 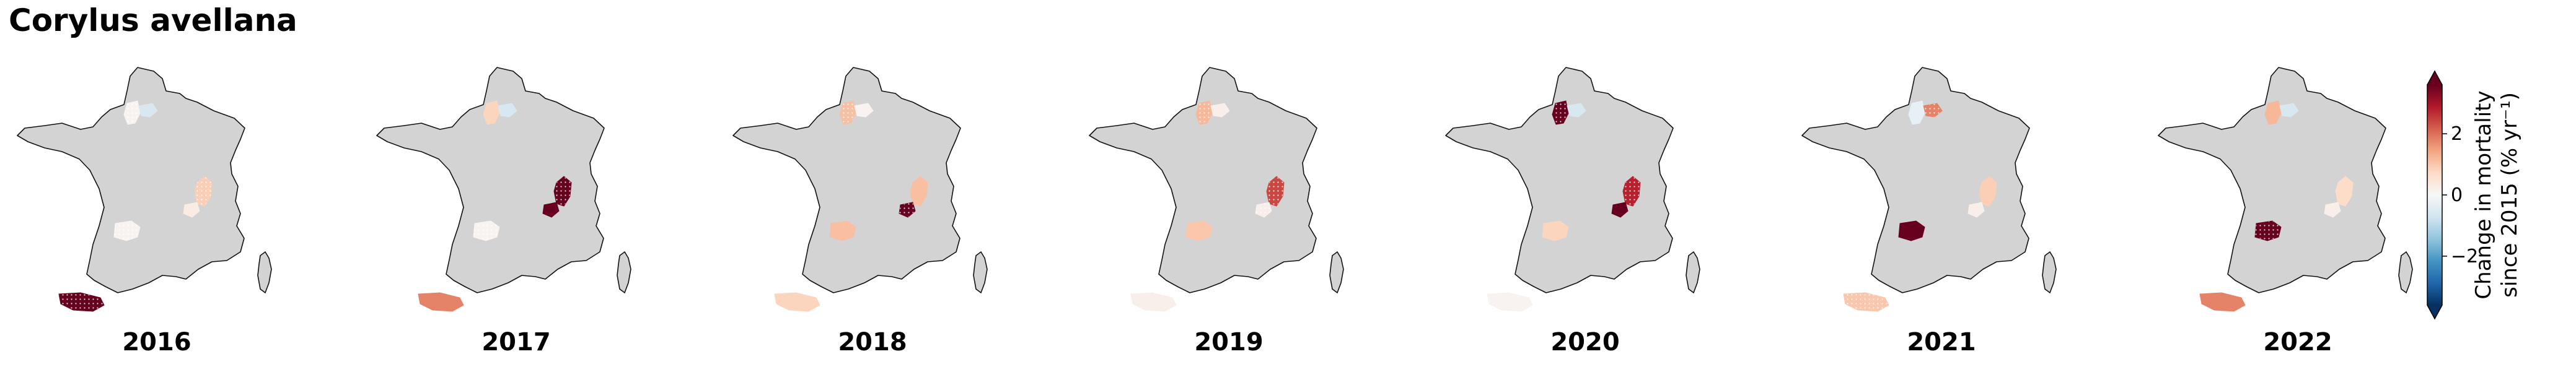 What do you see at coordinates (2465, 256) in the screenshot?
I see `colorbar-tick-label: −2` at bounding box center [2465, 256].